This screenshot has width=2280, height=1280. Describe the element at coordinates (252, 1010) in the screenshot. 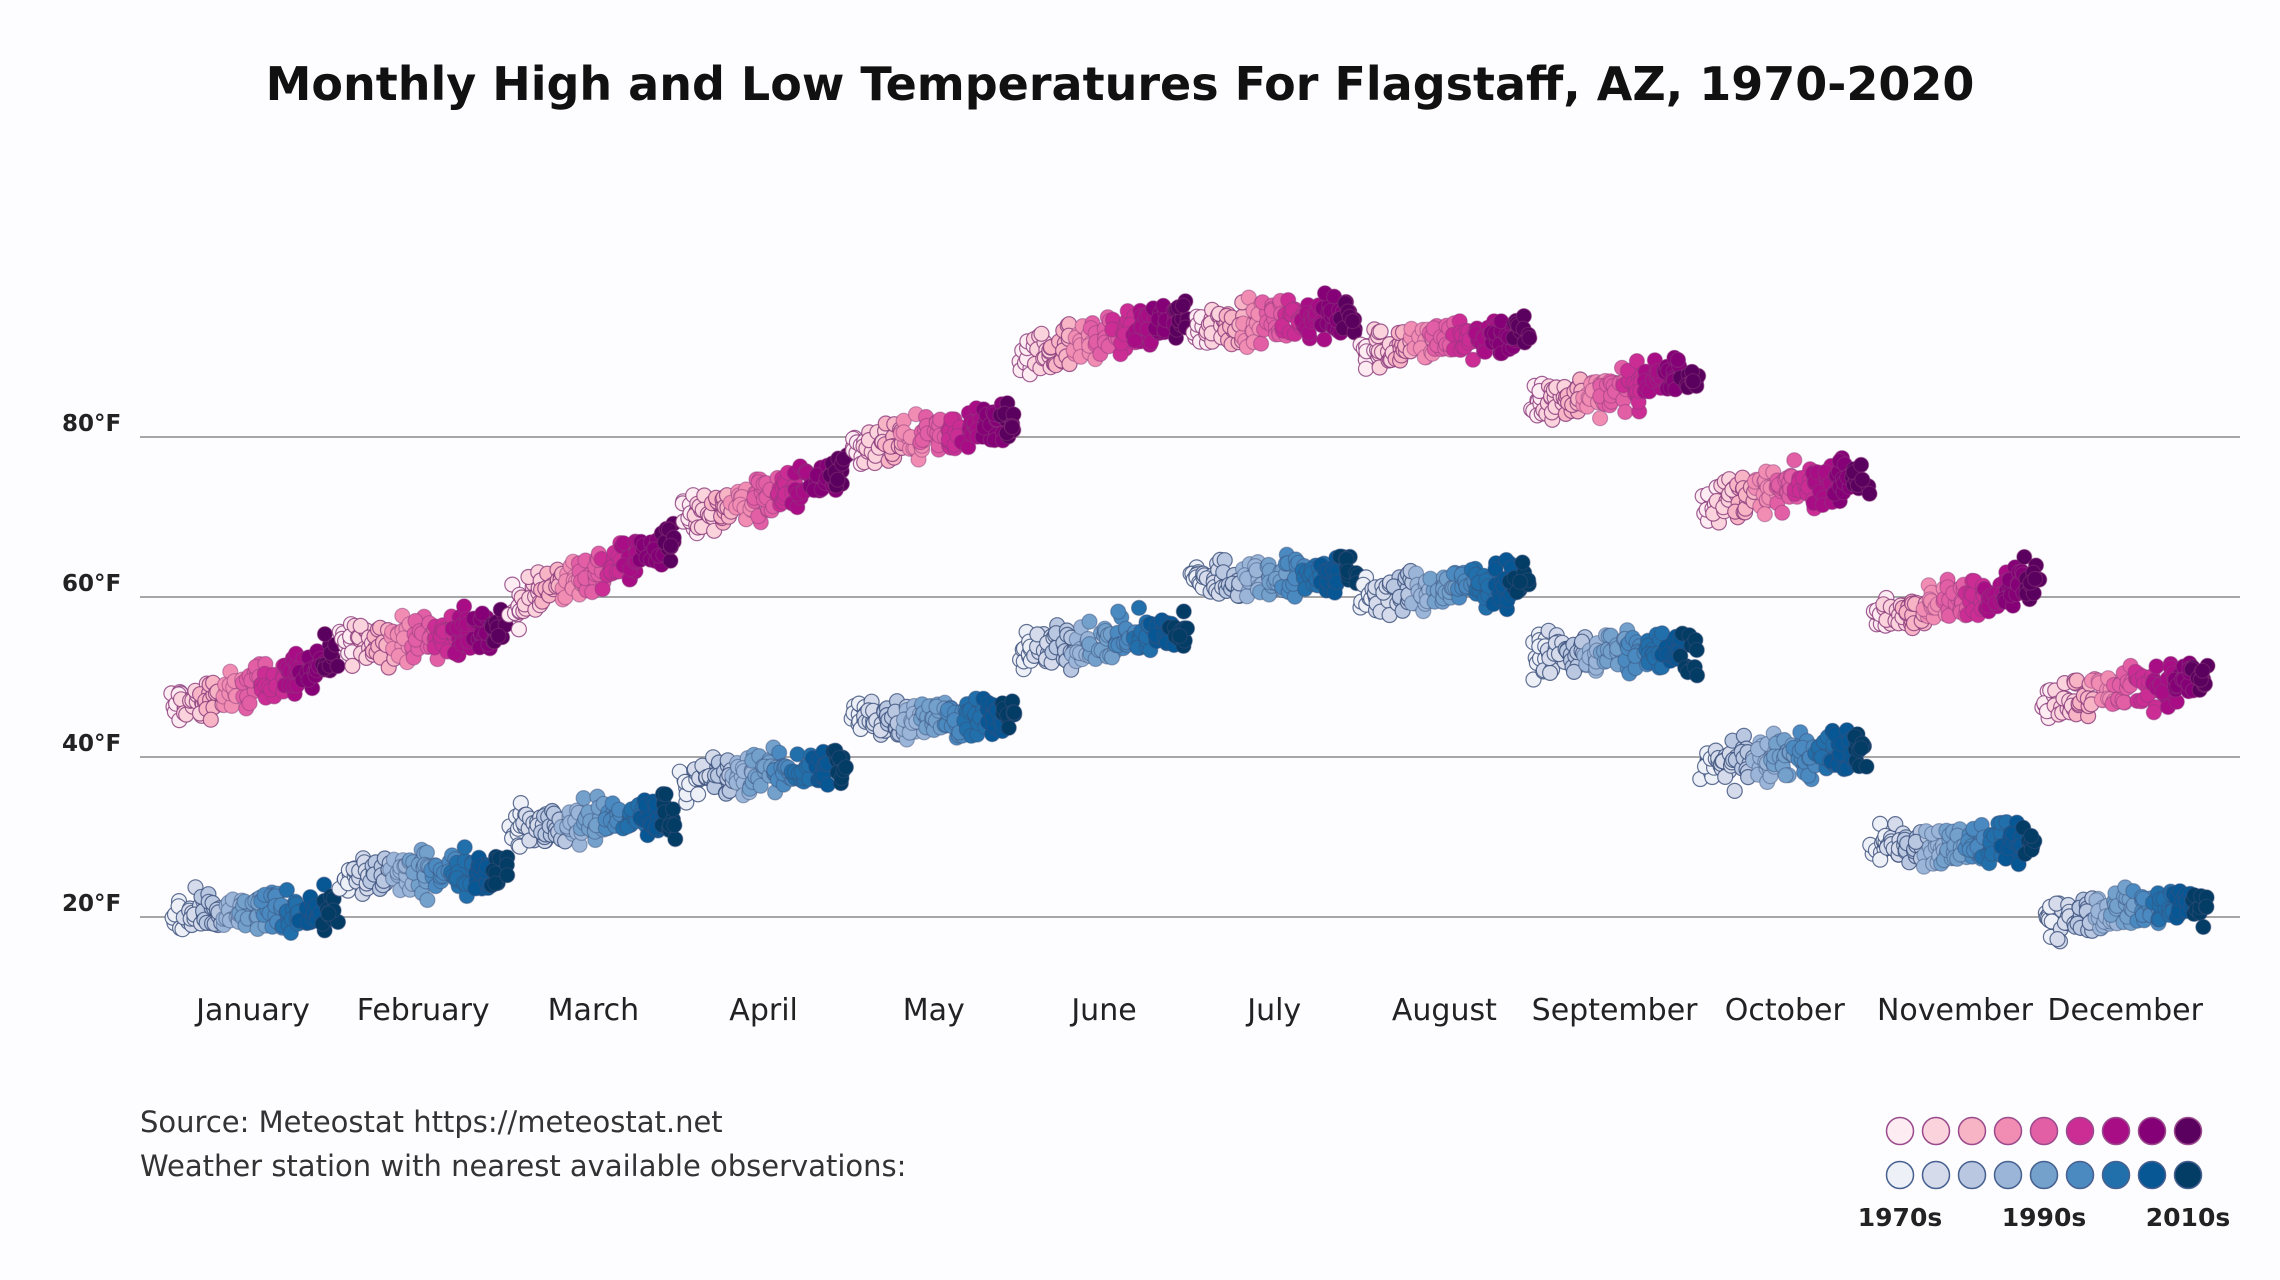

I see `x-tick-label: January` at that location.